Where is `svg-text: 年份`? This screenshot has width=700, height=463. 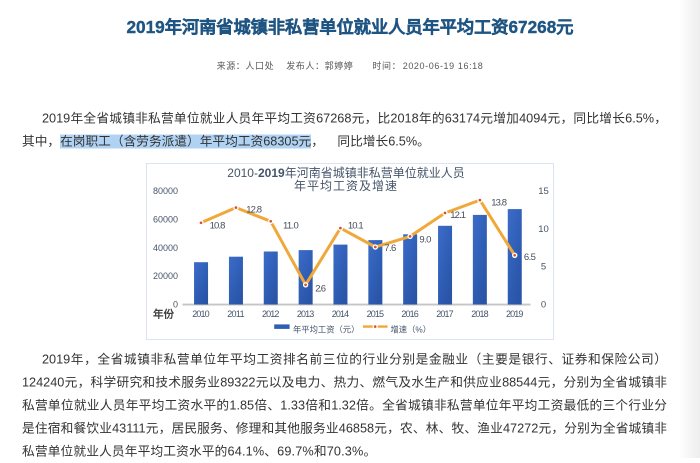
svg-text: 年份 is located at coordinates (163, 314).